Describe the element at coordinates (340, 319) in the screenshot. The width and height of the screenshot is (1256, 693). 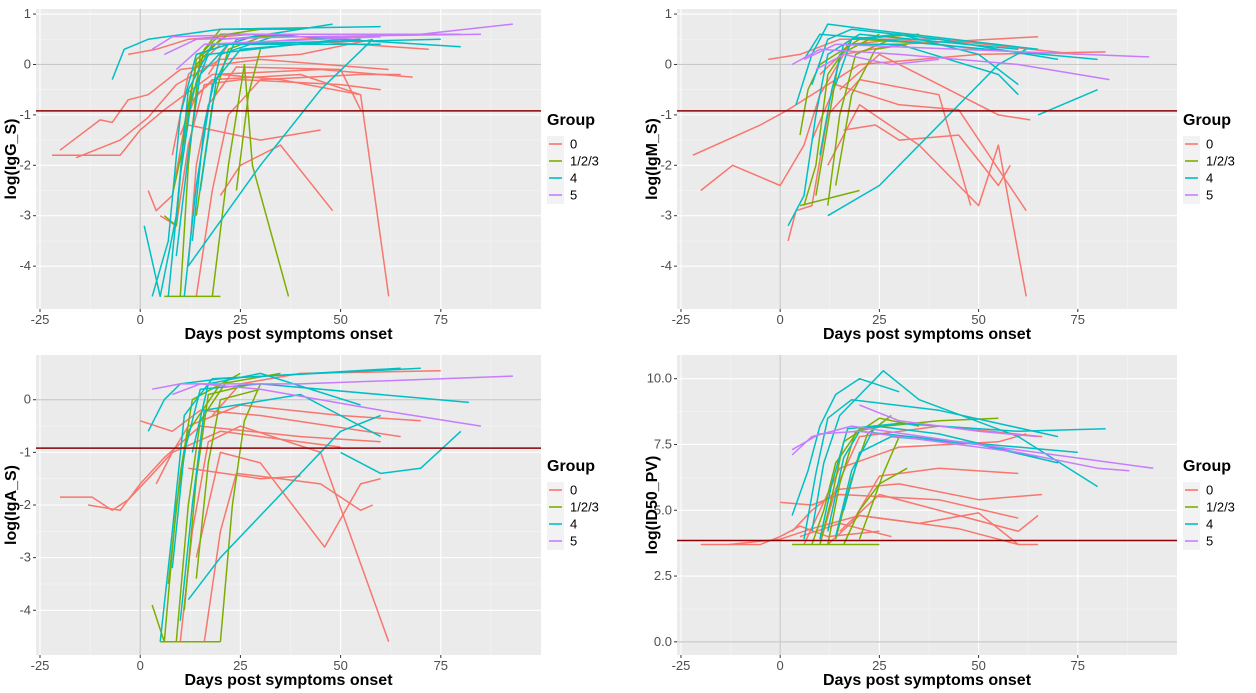
I see `x-tick-label: 50` at that location.